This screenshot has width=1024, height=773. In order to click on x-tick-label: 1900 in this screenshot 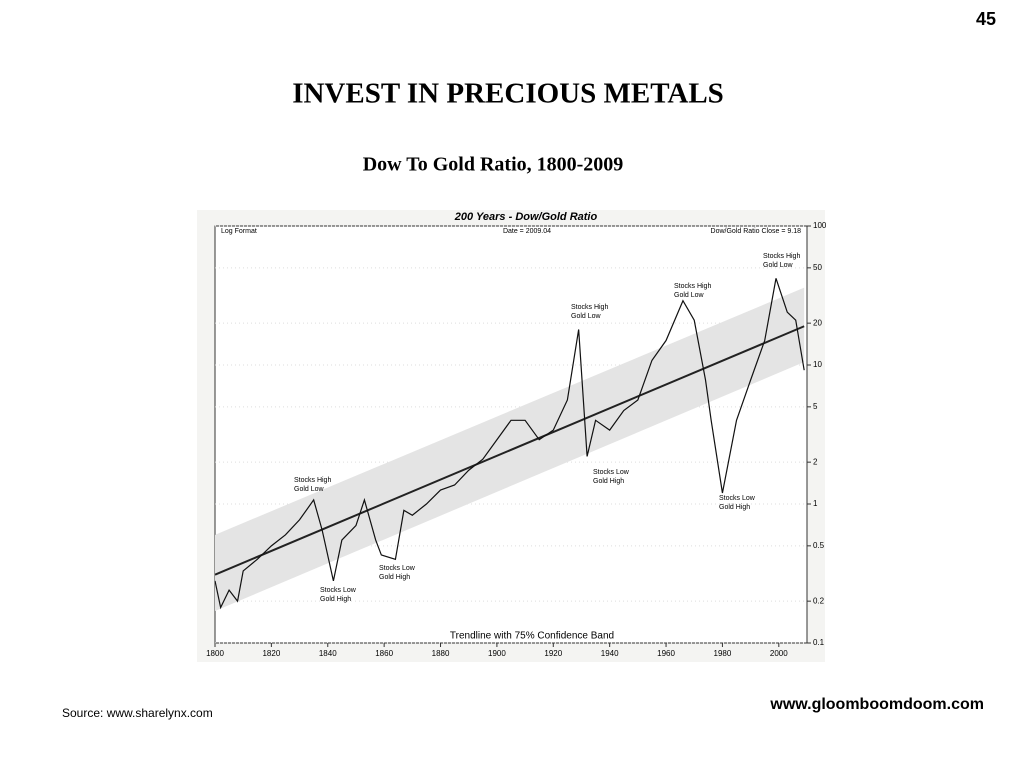, I will do `click(497, 653)`.